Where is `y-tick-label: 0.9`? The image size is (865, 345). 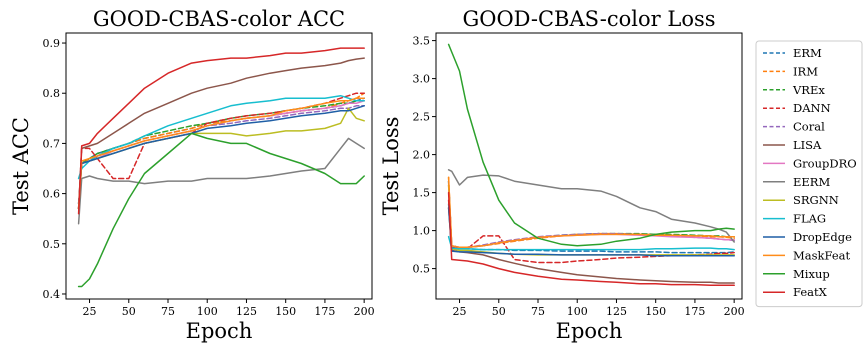 y-tick-label: 0.9 is located at coordinates (52, 43).